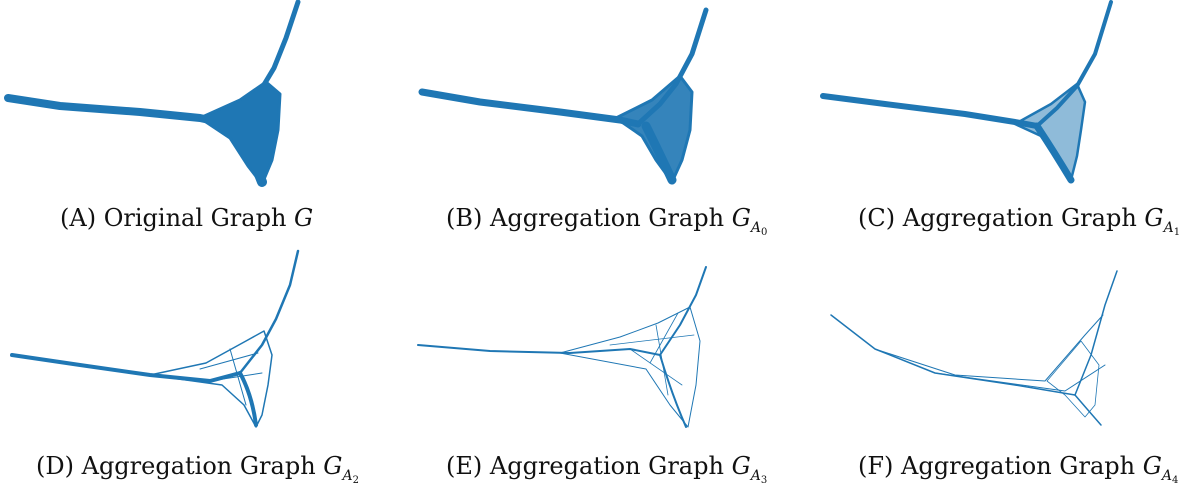 The image size is (1193, 495). What do you see at coordinates (55, 466) in the screenshot?
I see `caption-letter: (D)` at bounding box center [55, 466].